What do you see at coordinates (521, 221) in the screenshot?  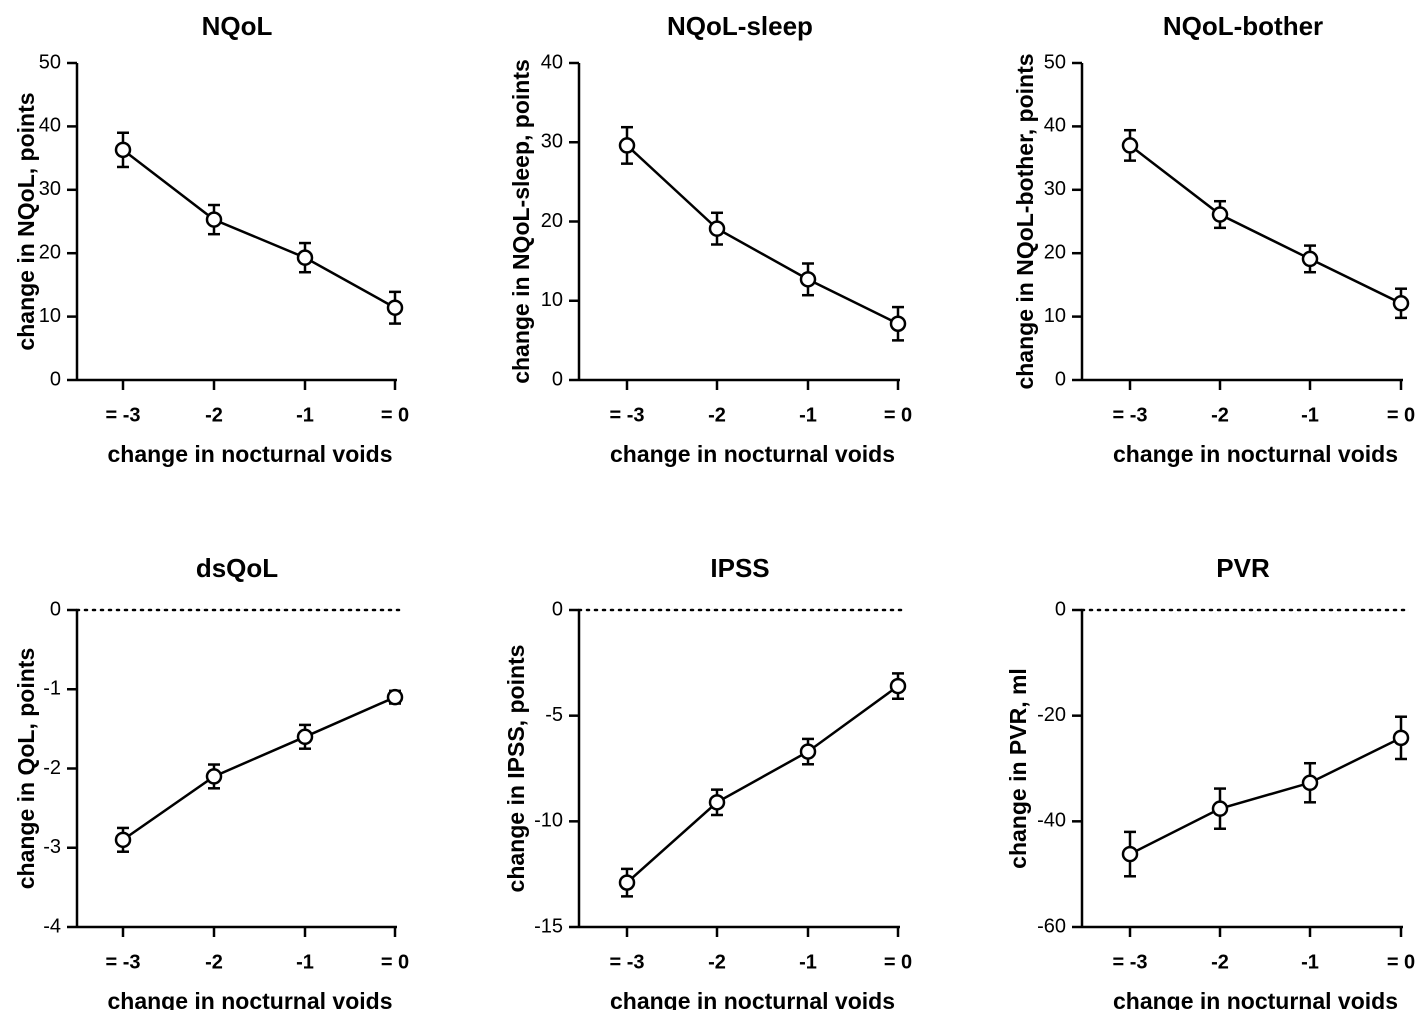 I see `y-axis-label: change in NQoL-sleep, points` at bounding box center [521, 221].